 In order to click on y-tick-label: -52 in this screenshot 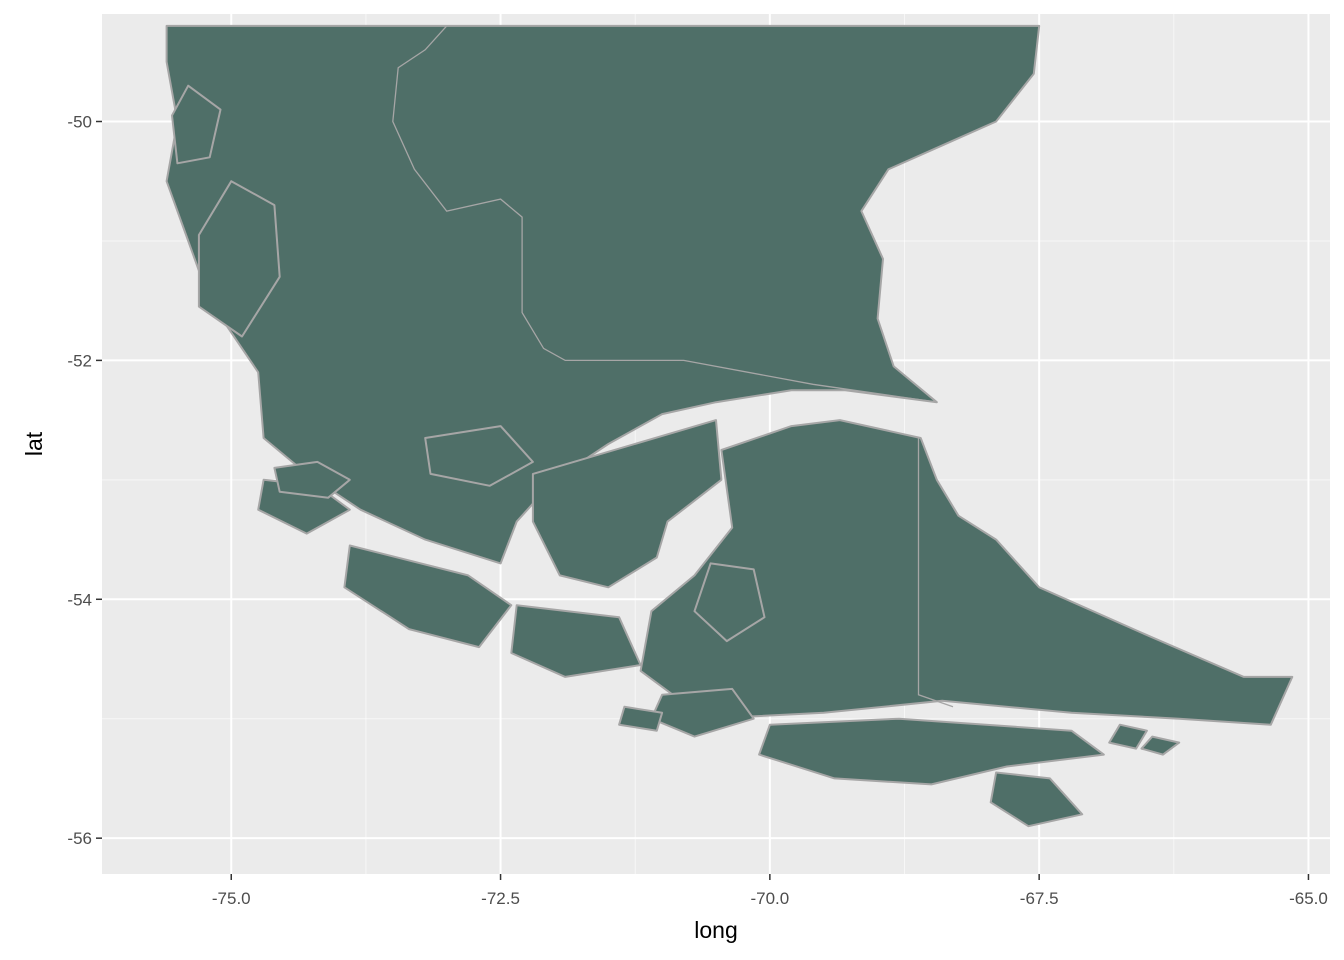, I will do `click(79, 360)`.